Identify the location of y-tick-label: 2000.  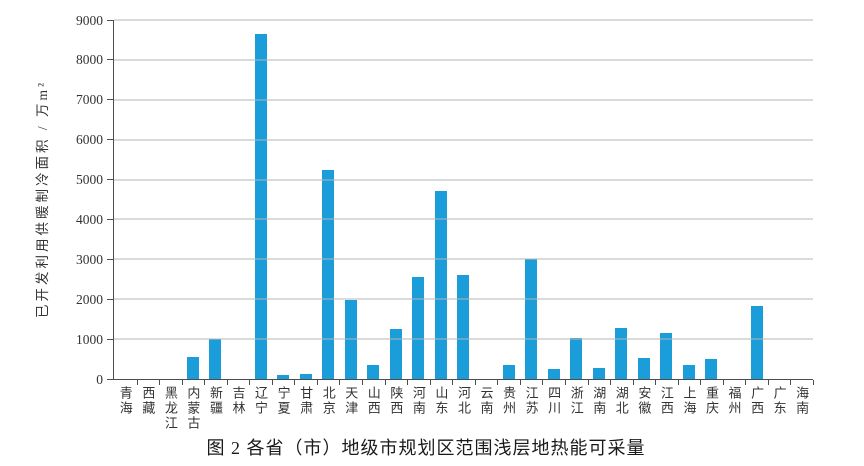
(89, 299).